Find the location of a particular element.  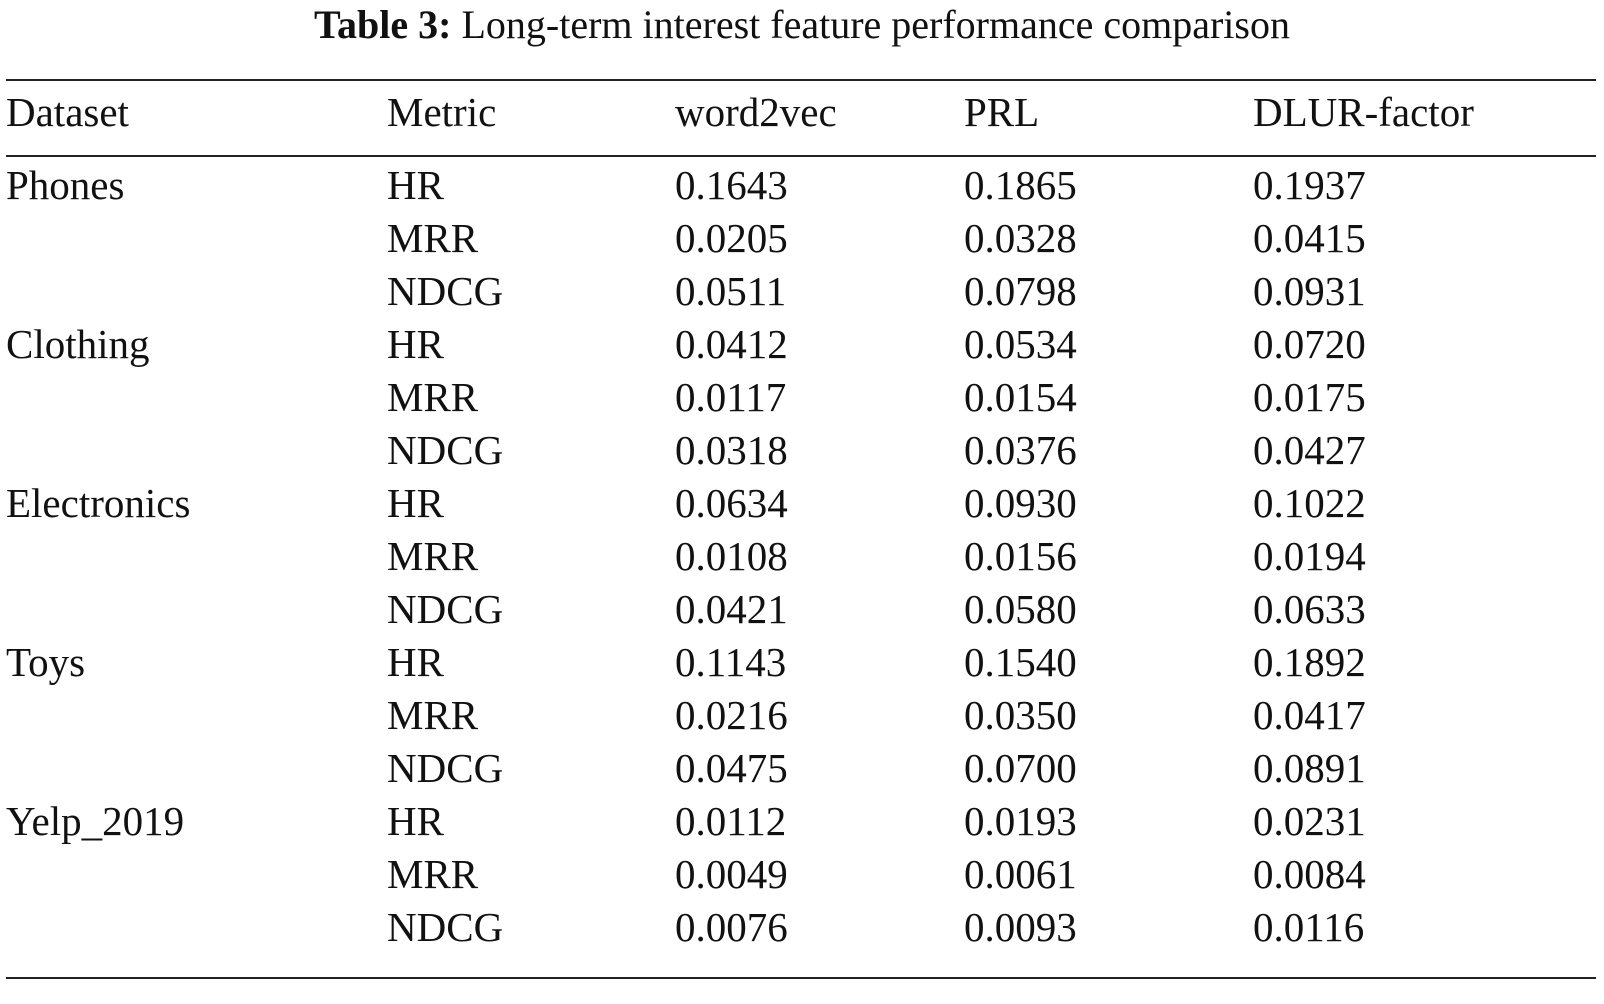

dlur-factor-cell: 0.0633 is located at coordinates (1309, 609).